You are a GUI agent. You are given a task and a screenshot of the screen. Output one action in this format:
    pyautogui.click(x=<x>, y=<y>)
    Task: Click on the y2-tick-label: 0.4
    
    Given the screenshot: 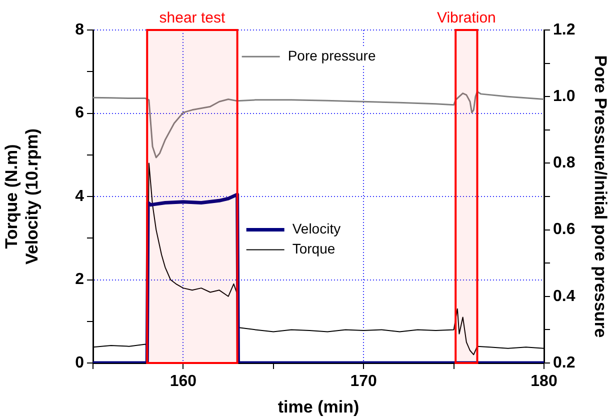 What is the action you would take?
    pyautogui.click(x=564, y=296)
    